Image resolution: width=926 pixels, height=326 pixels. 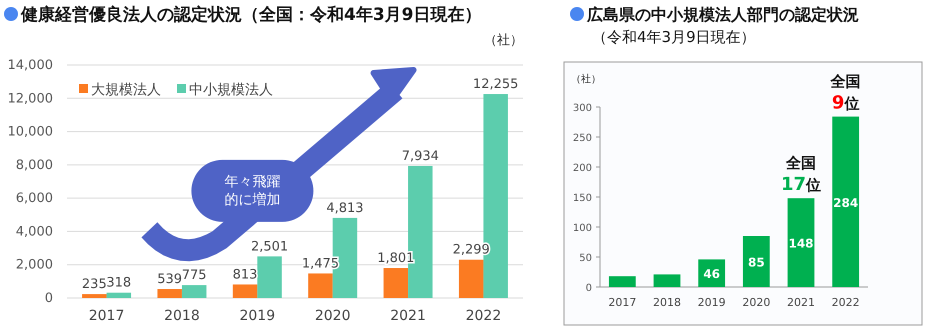 I want to click on legend-label: 大規模法人, so click(x=126, y=90).